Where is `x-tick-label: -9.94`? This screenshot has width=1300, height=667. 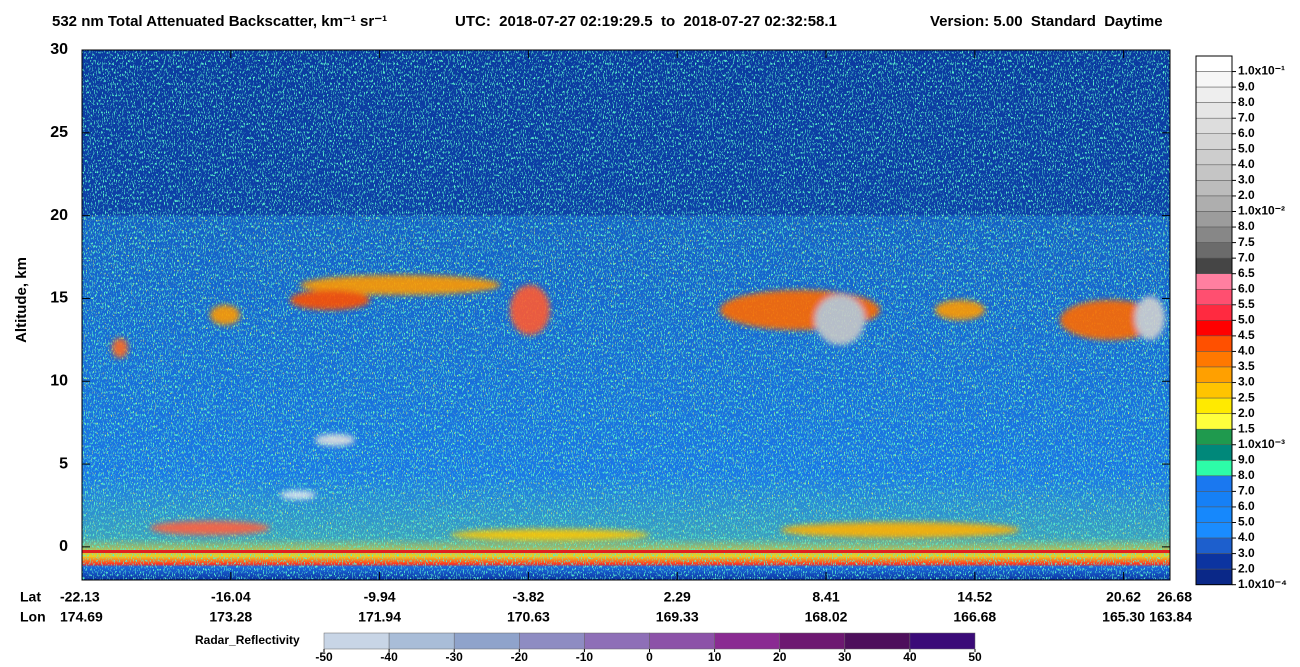 x-tick-label: -9.94 is located at coordinates (380, 597).